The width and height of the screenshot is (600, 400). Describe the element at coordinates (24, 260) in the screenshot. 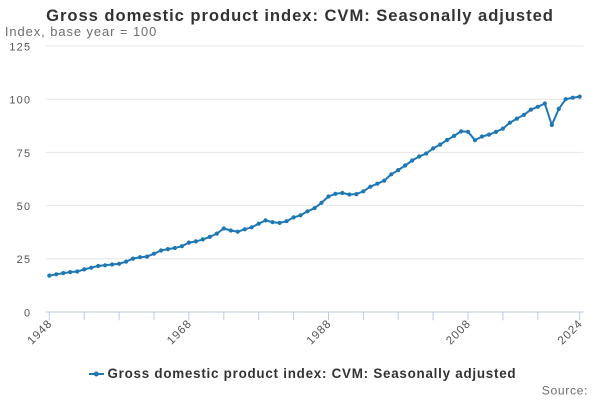

I see `svg-text: 25` at that location.